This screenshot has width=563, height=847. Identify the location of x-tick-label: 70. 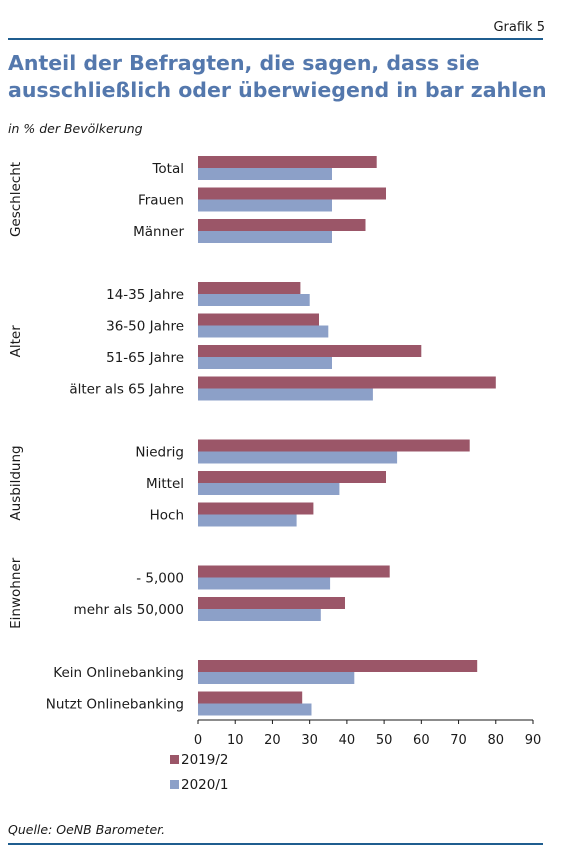
(458, 740).